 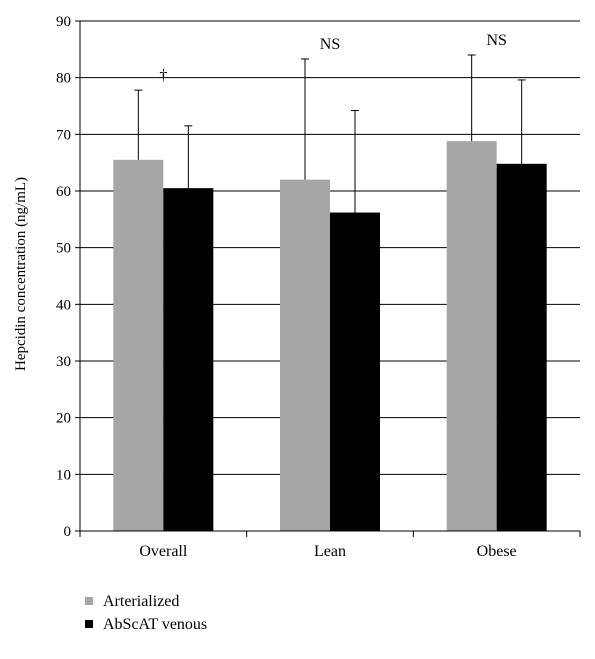 I want to click on y-tick-labels: 0 10 20 30 40 50 60 70 80 90, so click(x=63, y=277).